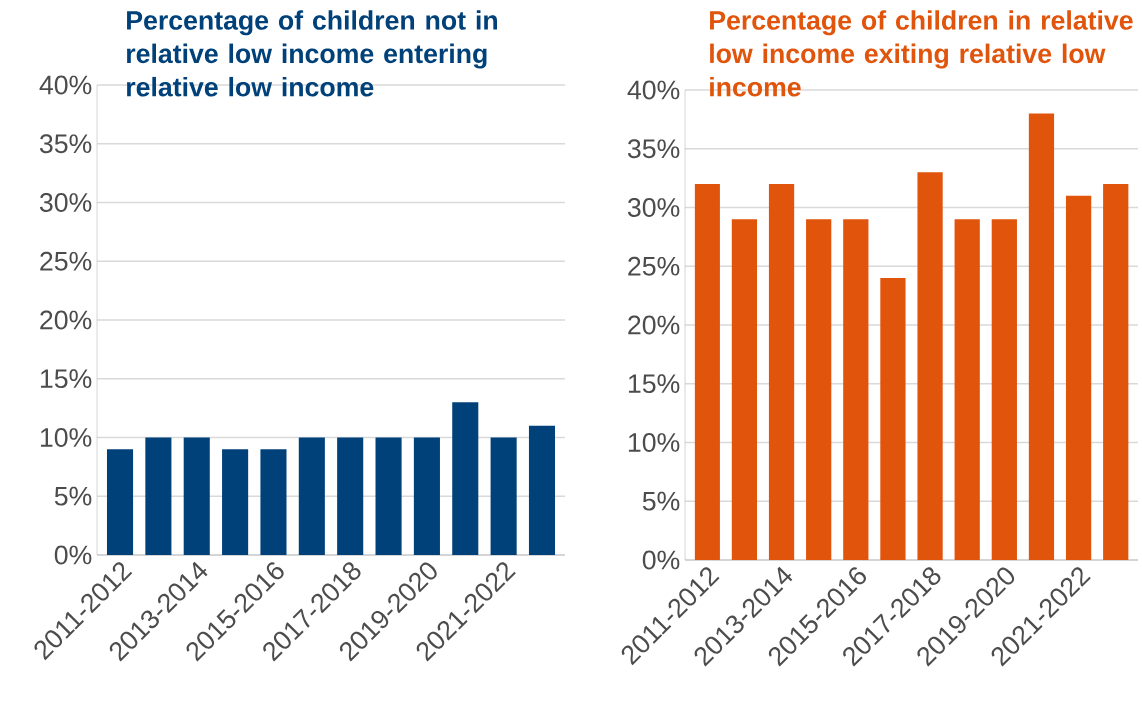  What do you see at coordinates (921, 53) in the screenshot?
I see `chart-title: Percentage of children in relative low income exiting relative low income` at bounding box center [921, 53].